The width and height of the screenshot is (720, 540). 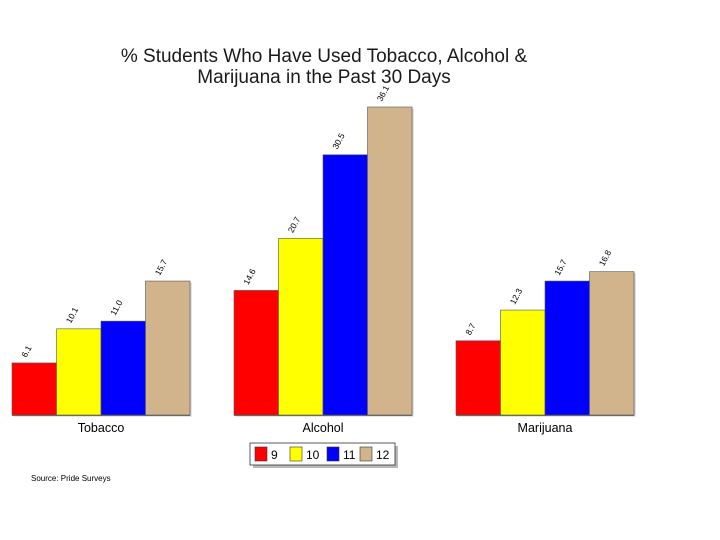 I want to click on chart-title-line-2: Marijuana in the Past 30 Days, so click(x=323, y=77).